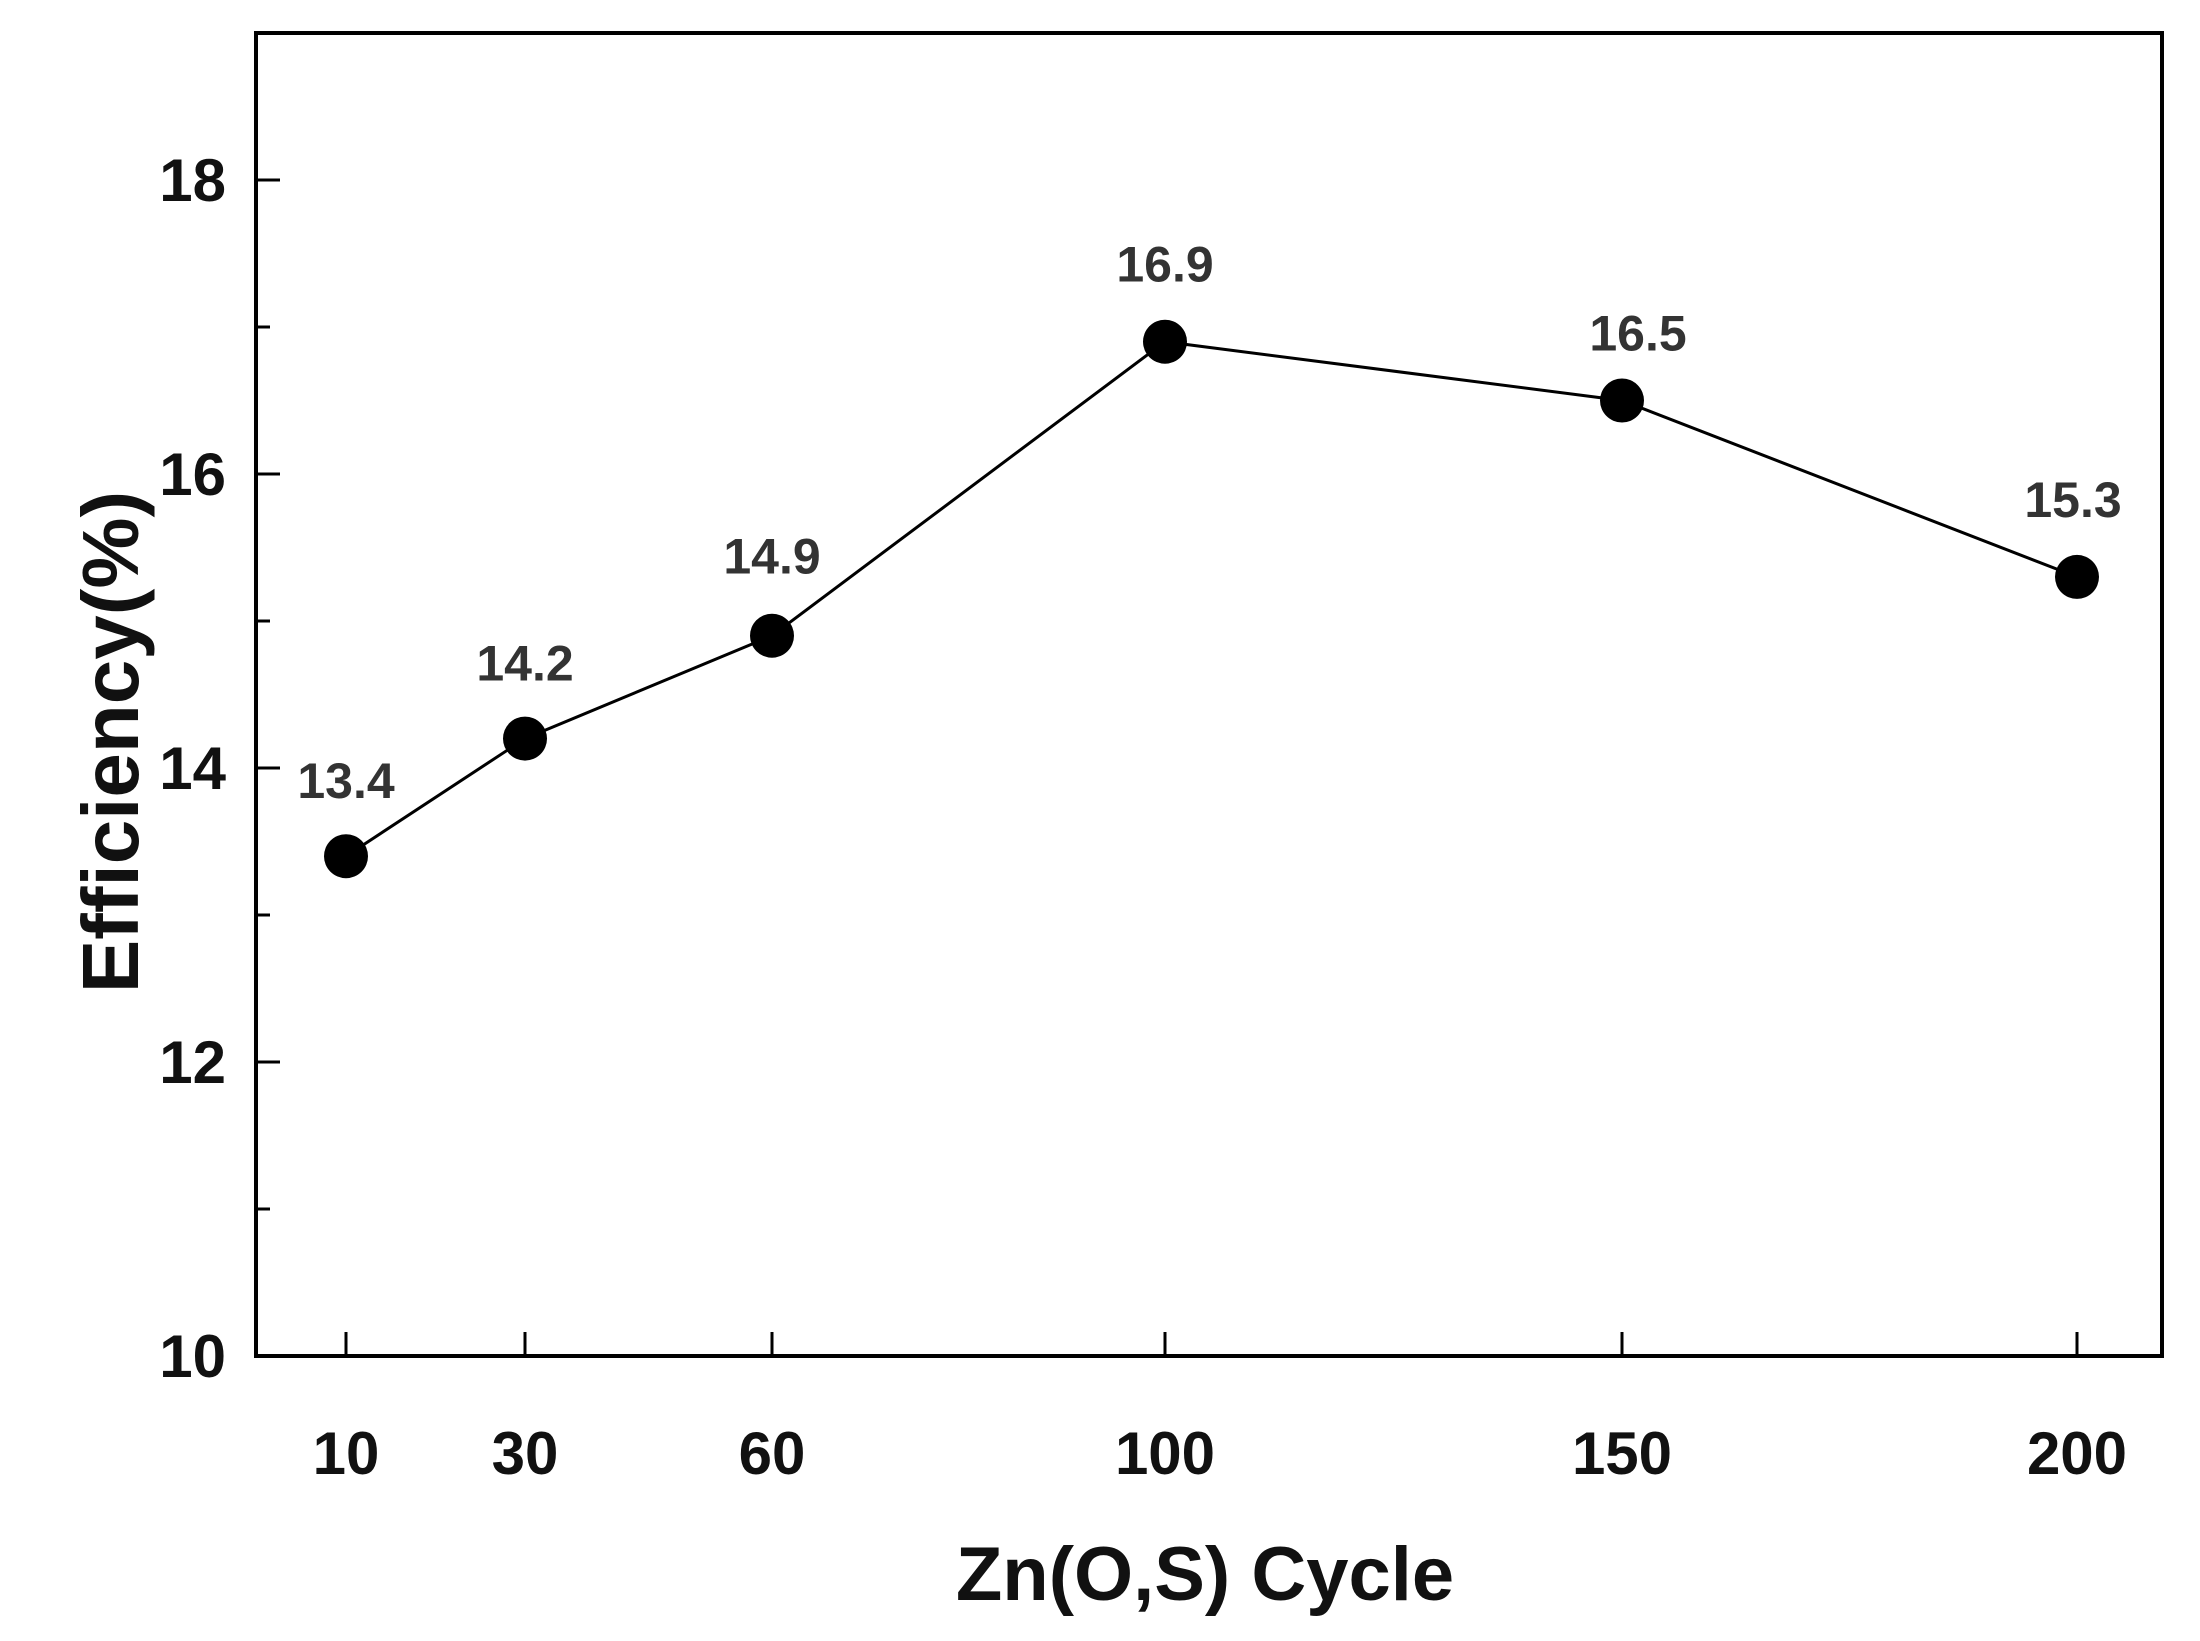  Describe the element at coordinates (772, 1453) in the screenshot. I see `x-tick-label: 60` at that location.